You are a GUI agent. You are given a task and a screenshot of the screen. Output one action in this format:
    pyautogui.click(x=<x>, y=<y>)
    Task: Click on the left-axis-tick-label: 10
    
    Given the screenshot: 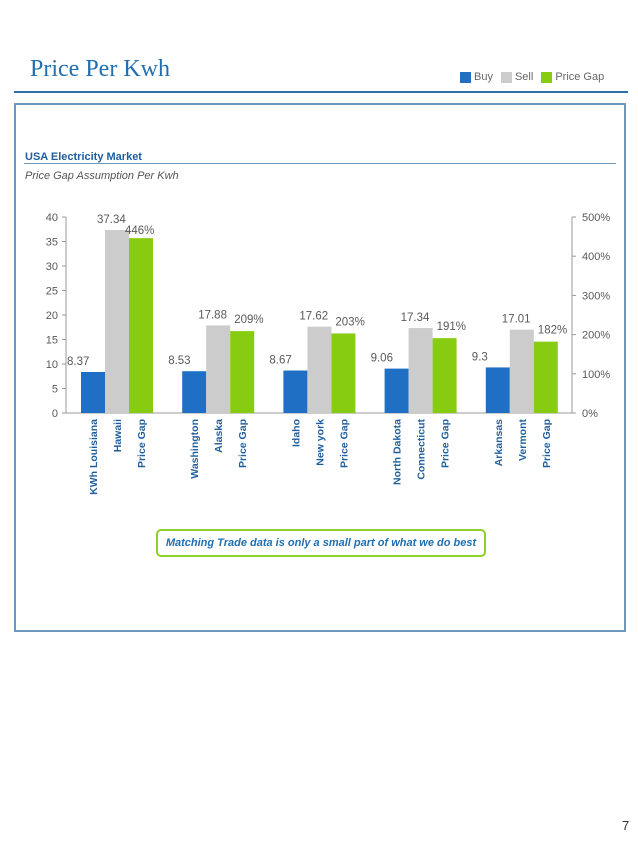 What is the action you would take?
    pyautogui.click(x=52, y=365)
    